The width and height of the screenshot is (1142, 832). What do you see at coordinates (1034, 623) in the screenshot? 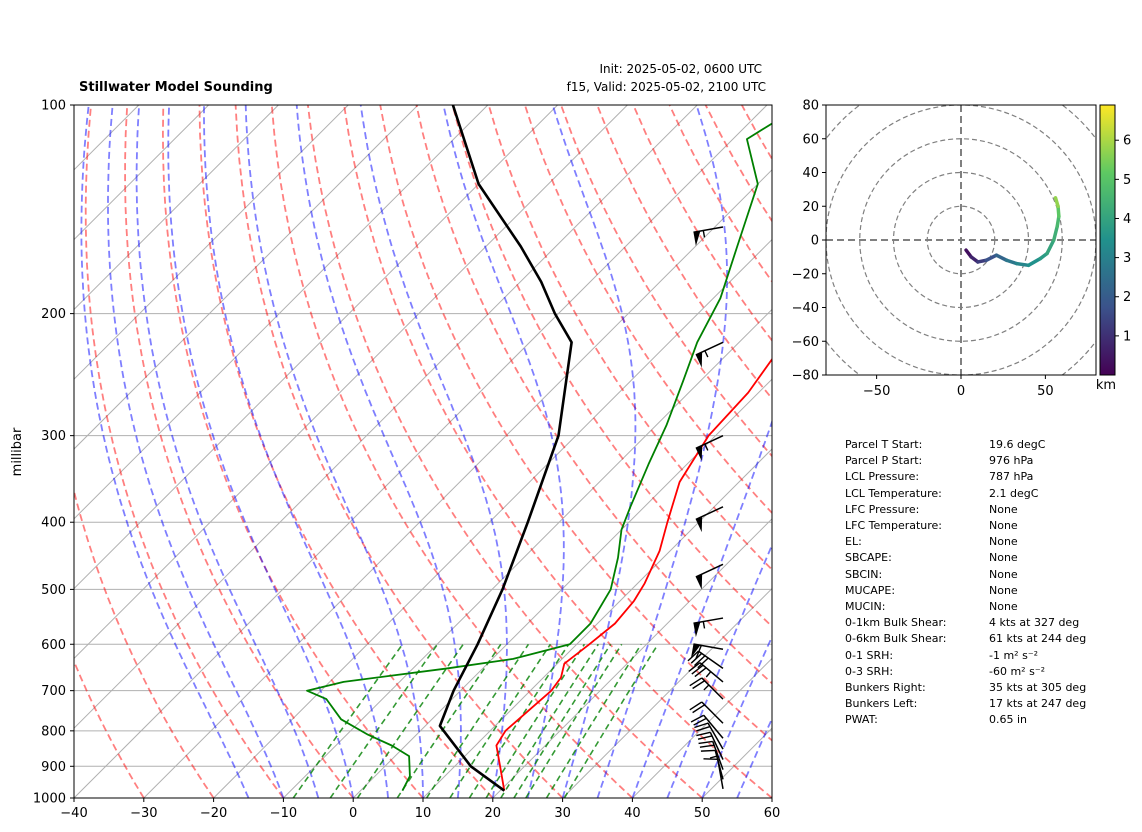
I see `parameter-value: 4 kts at 327 deg` at bounding box center [1034, 623].